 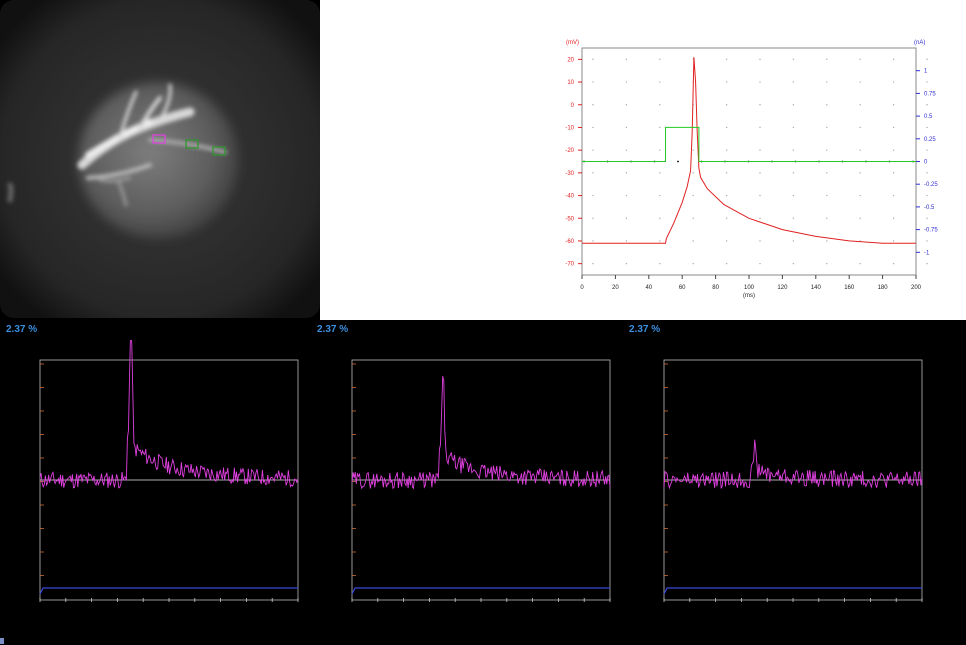 I want to click on y-right-tick-label: 1, so click(x=926, y=72).